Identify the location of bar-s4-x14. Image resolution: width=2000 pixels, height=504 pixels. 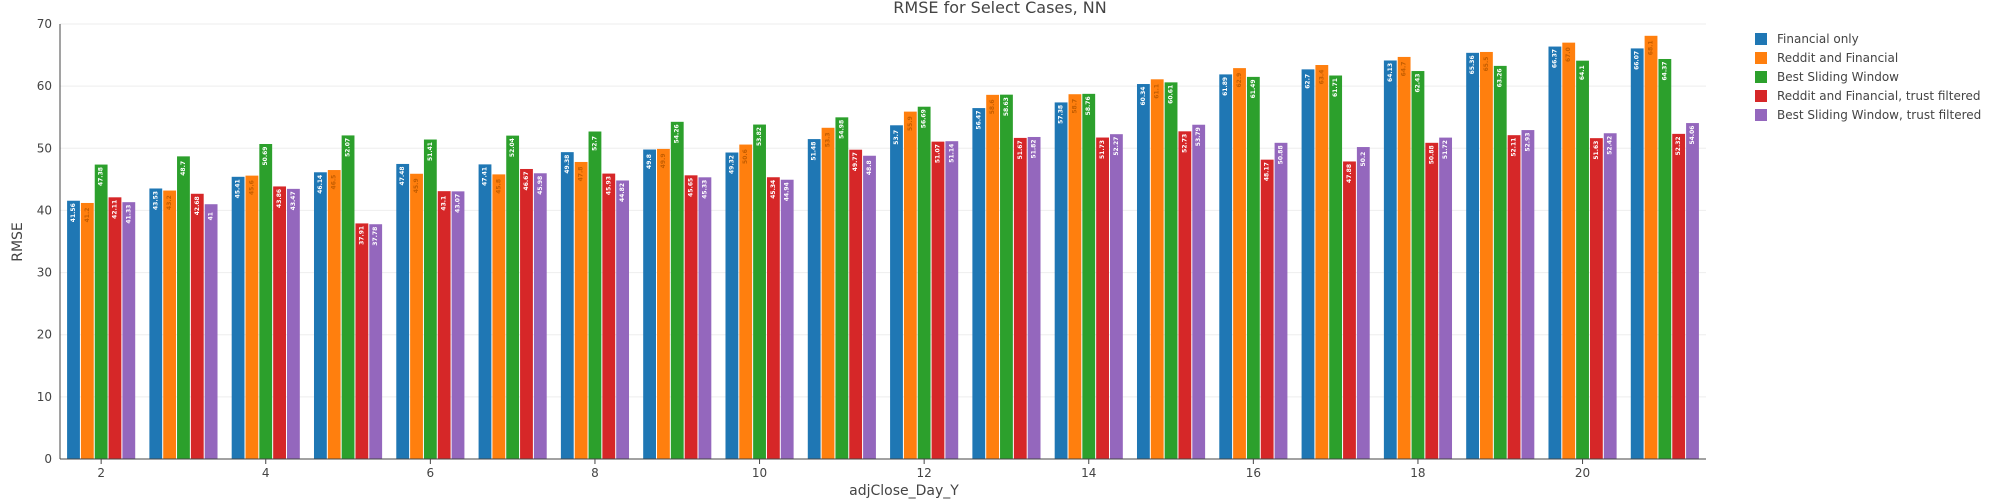
(1116, 296).